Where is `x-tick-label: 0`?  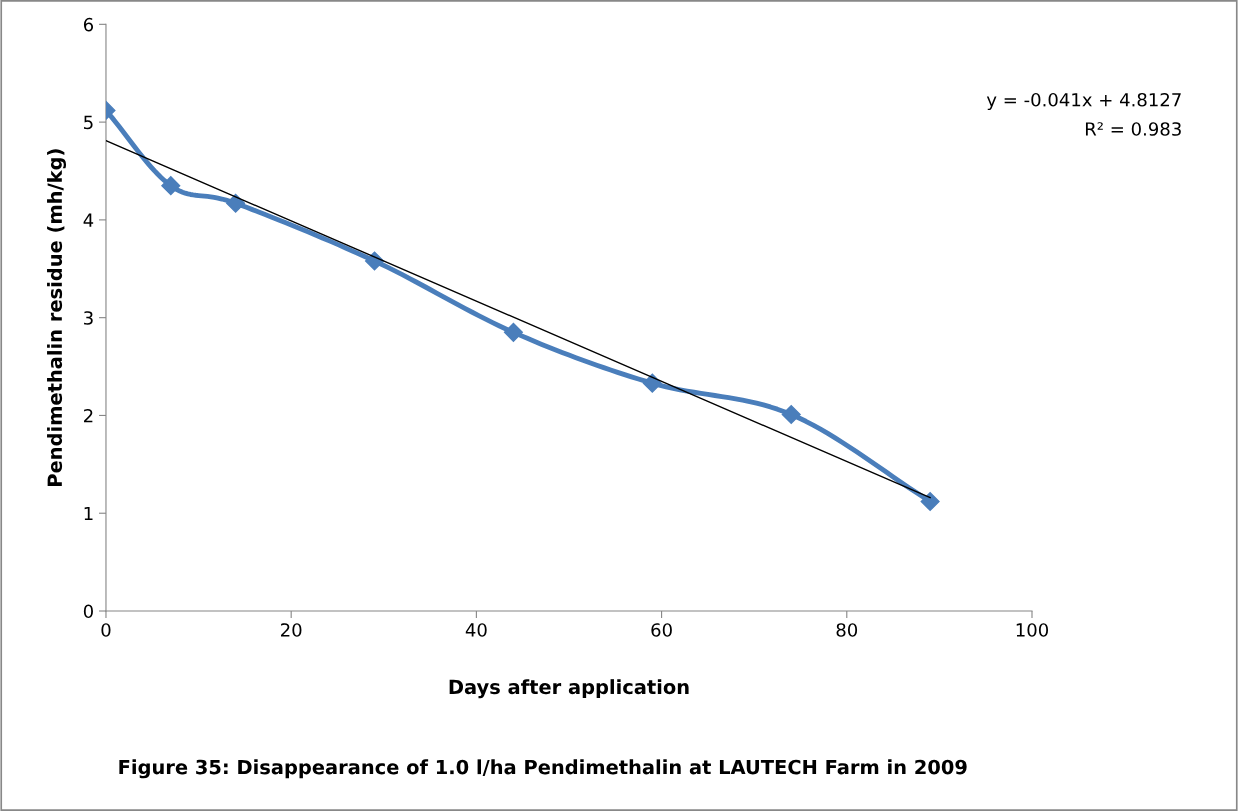 x-tick-label: 0 is located at coordinates (106, 630).